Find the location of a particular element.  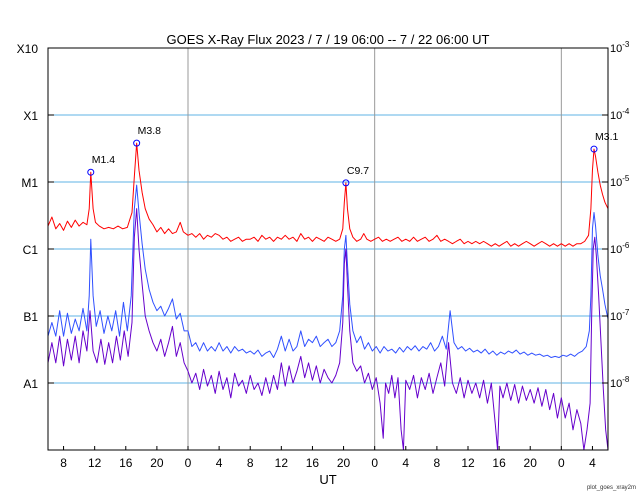

left-tick-label: M1 is located at coordinates (29, 183).